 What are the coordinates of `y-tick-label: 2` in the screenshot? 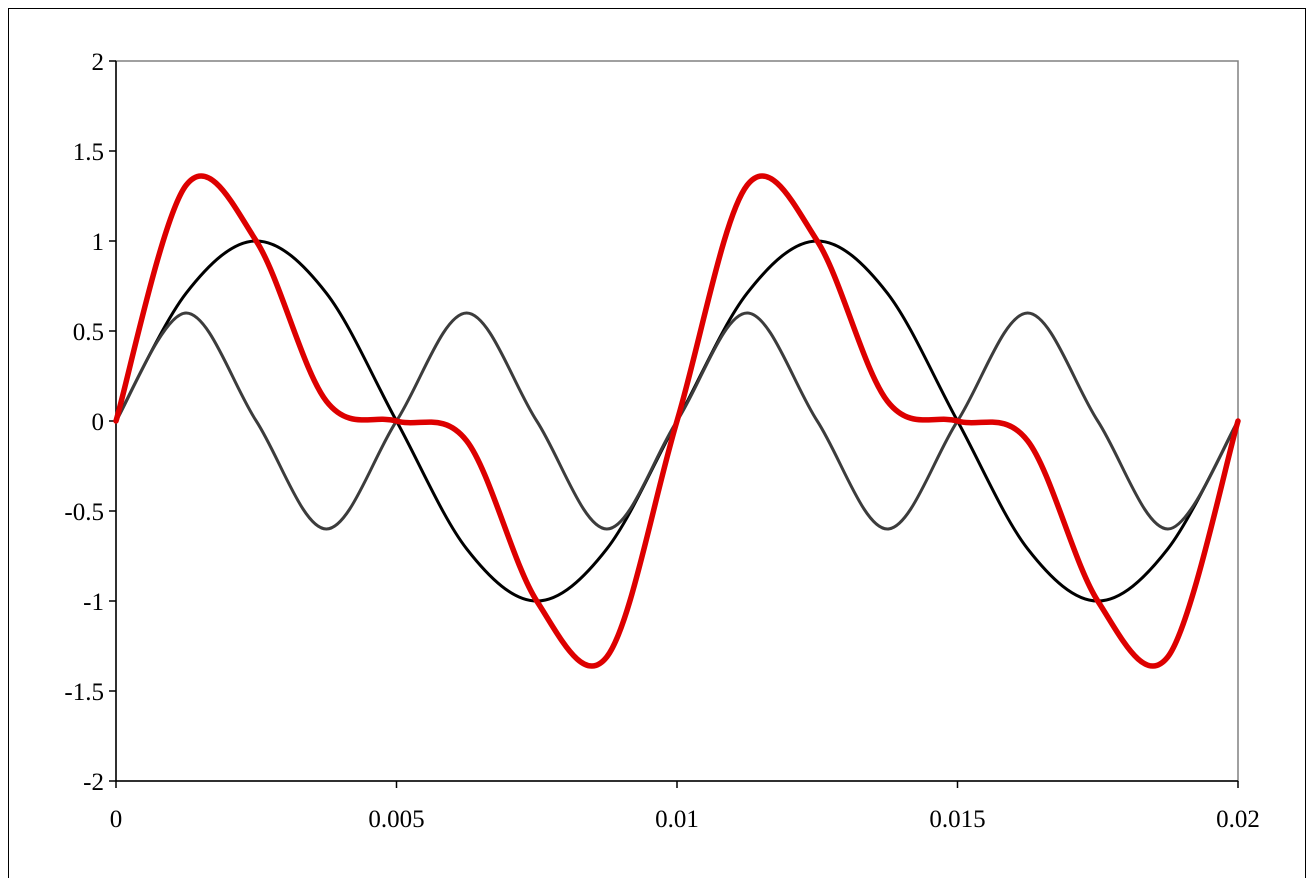 It's located at (98, 62).